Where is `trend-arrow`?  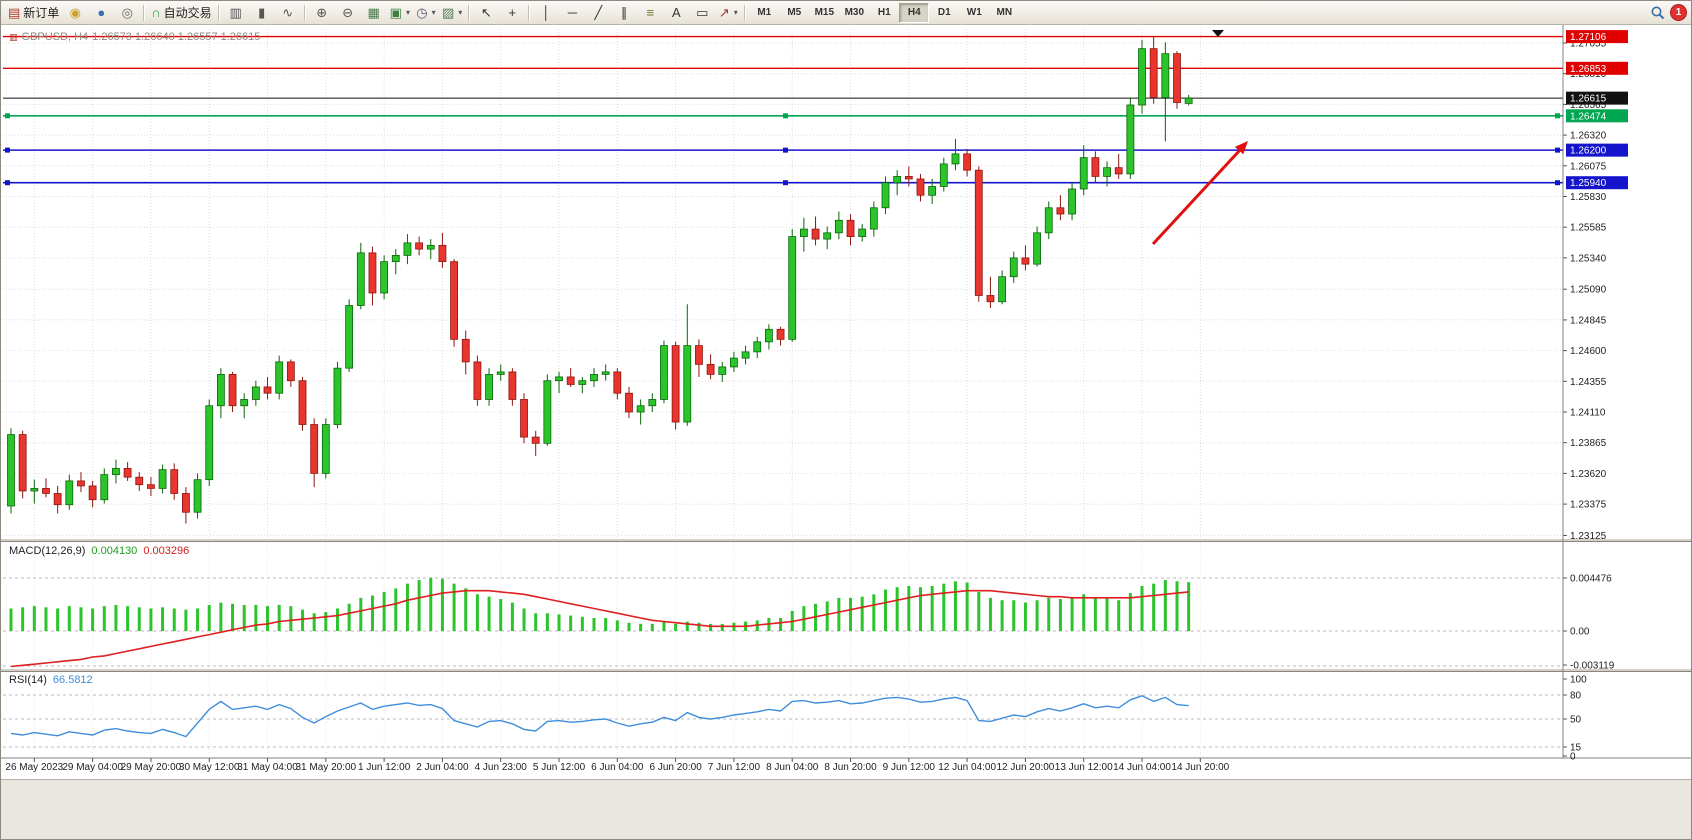
trend-arrow is located at coordinates (1199, 193).